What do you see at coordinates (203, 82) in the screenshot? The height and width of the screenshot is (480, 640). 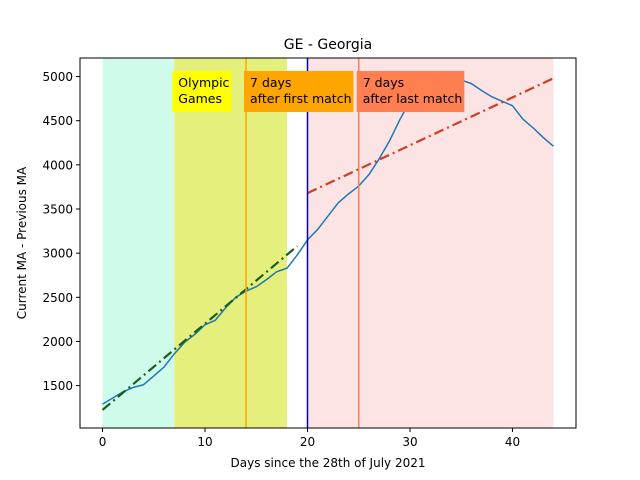 I see `annotation-text: Olympic` at bounding box center [203, 82].